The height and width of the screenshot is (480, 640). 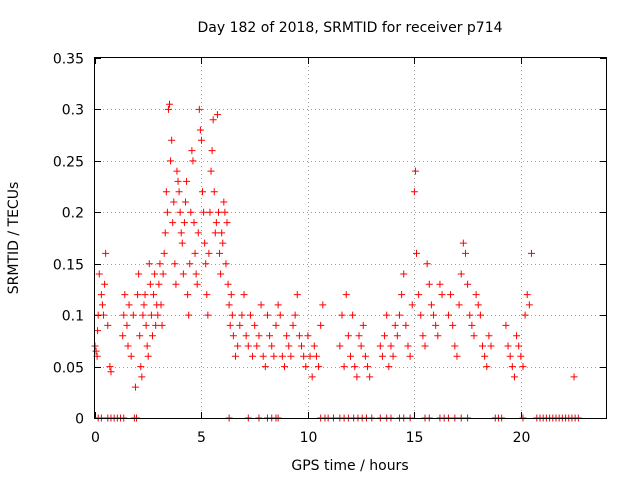 I want to click on x-tick-label: 5, so click(x=201, y=438).